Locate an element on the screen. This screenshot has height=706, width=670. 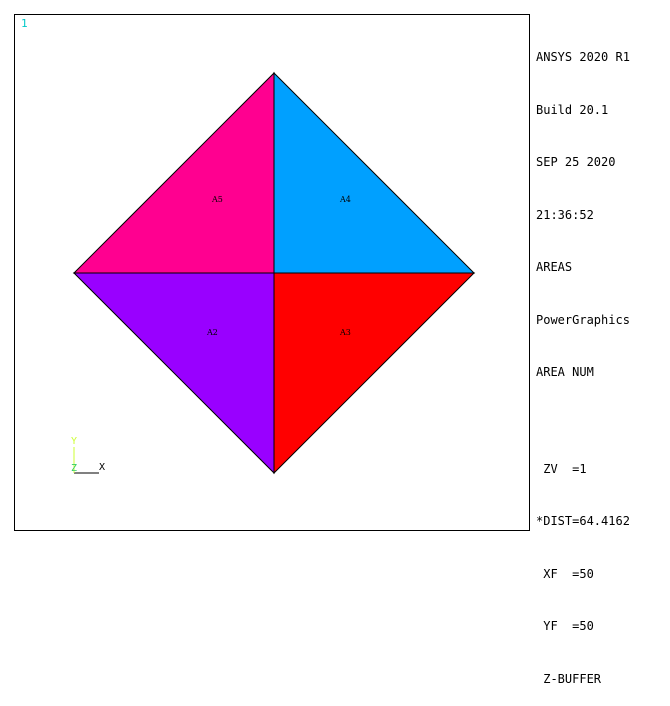
area-label-a5: A5 is located at coordinates (217, 199).